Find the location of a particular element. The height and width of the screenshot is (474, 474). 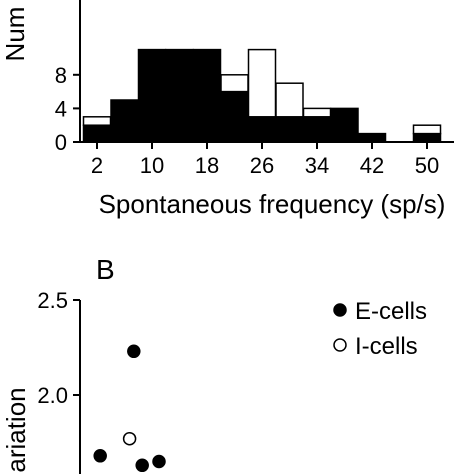

y-axis-ticks-b: 2.0 2.5 is located at coordinates (58, 348).